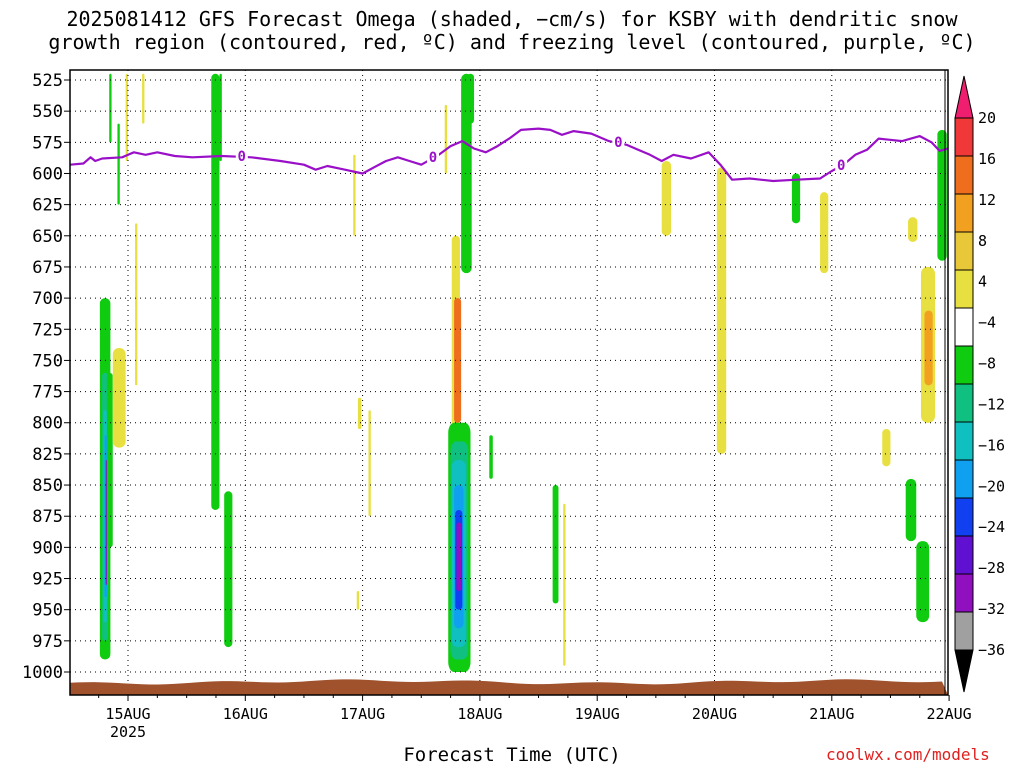 Image resolution: width=1024 pixels, height=768 pixels. Describe the element at coordinates (47, 611) in the screenshot. I see `y-tick-label: 950` at that location.